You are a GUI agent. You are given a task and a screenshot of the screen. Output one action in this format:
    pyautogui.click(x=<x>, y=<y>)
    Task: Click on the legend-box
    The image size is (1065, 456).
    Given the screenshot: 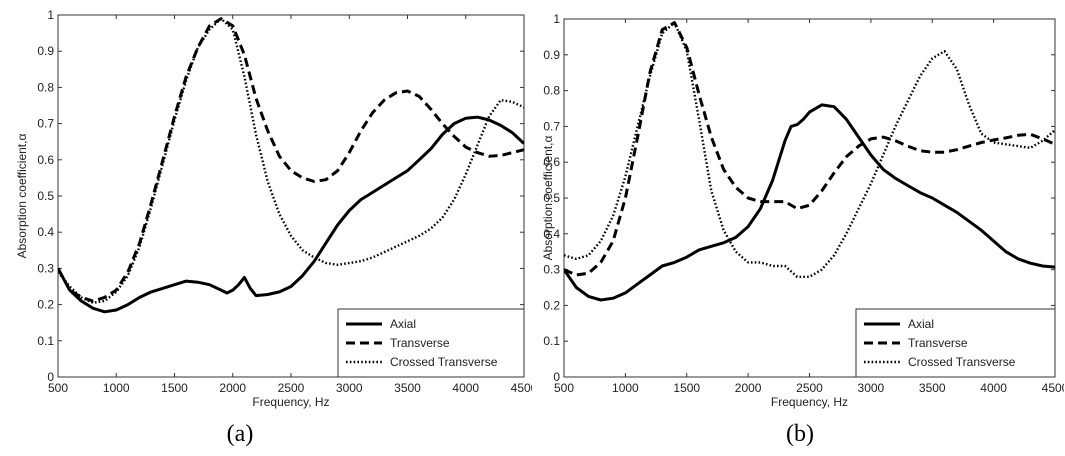 What is the action you would take?
    pyautogui.click(x=955, y=343)
    